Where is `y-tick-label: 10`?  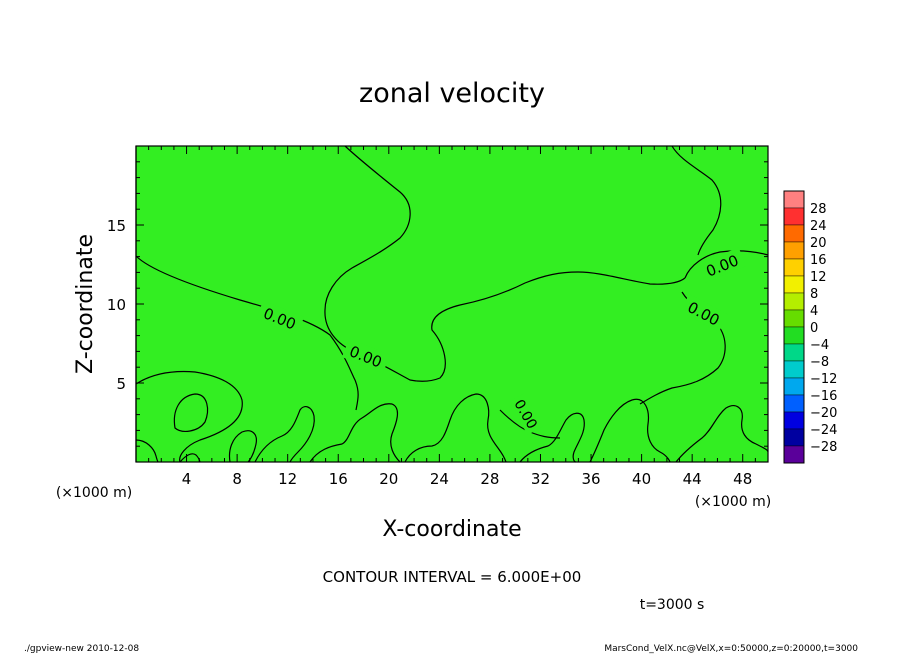
y-tick-label: 10 is located at coordinates (116, 305).